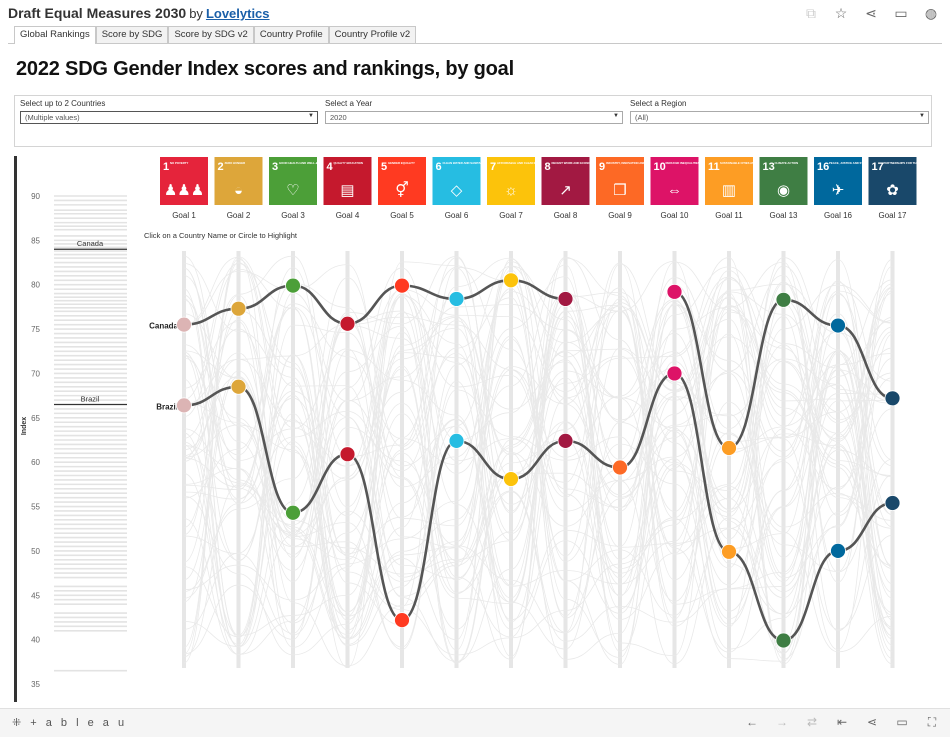 The width and height of the screenshot is (950, 737). I want to click on sdg-goal-number: 17, so click(878, 167).